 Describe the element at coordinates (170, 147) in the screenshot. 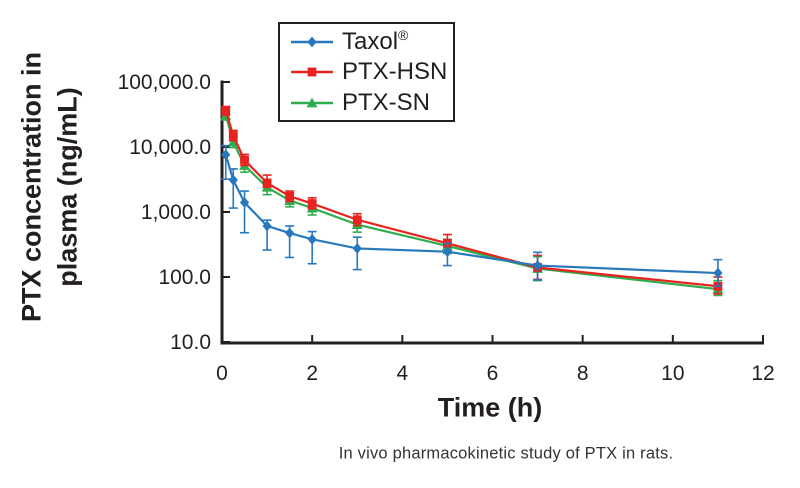

I see `y-tick-label: 10,000.0` at that location.